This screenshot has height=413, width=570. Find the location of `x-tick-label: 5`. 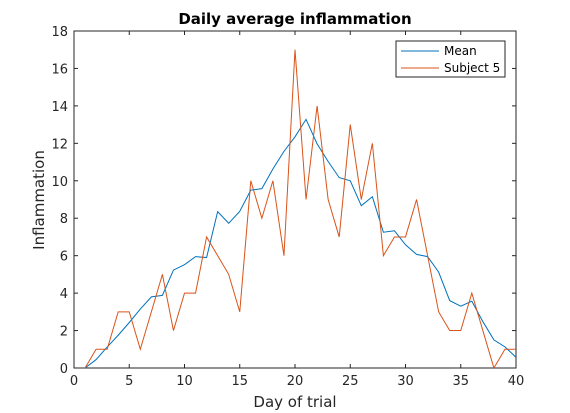

x-tick-label: 5 is located at coordinates (129, 381).